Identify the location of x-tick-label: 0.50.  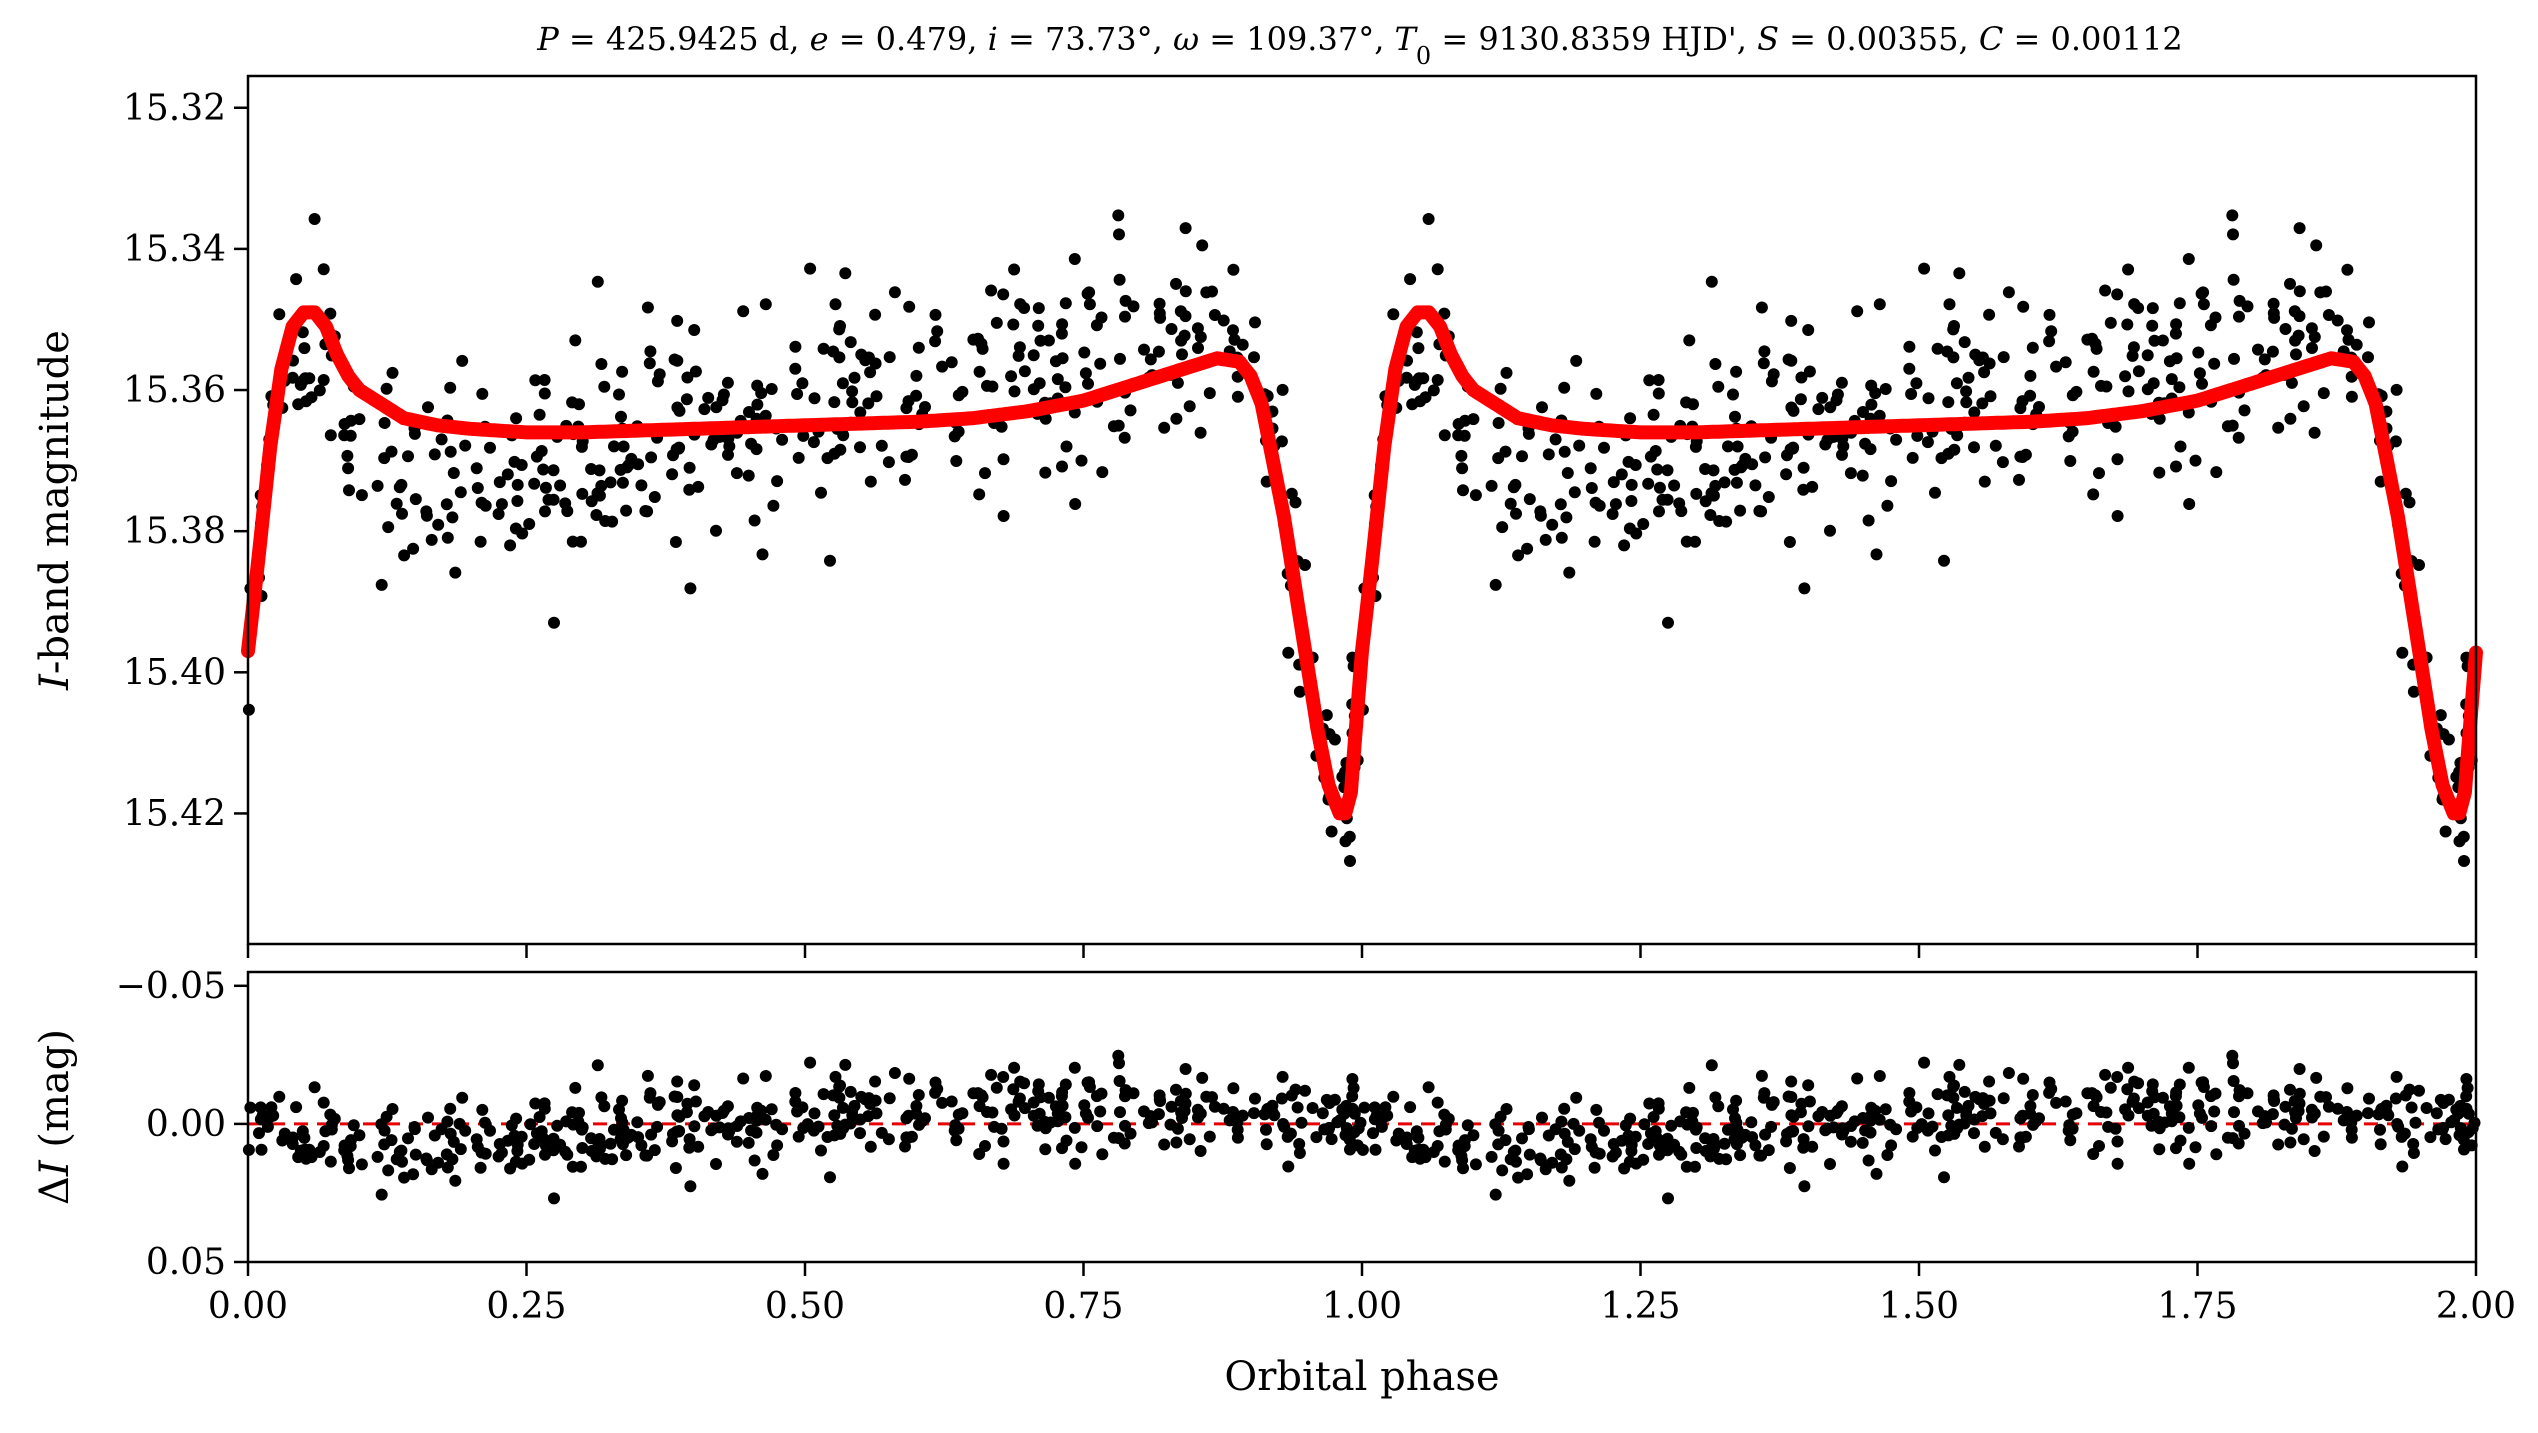
(805, 1306).